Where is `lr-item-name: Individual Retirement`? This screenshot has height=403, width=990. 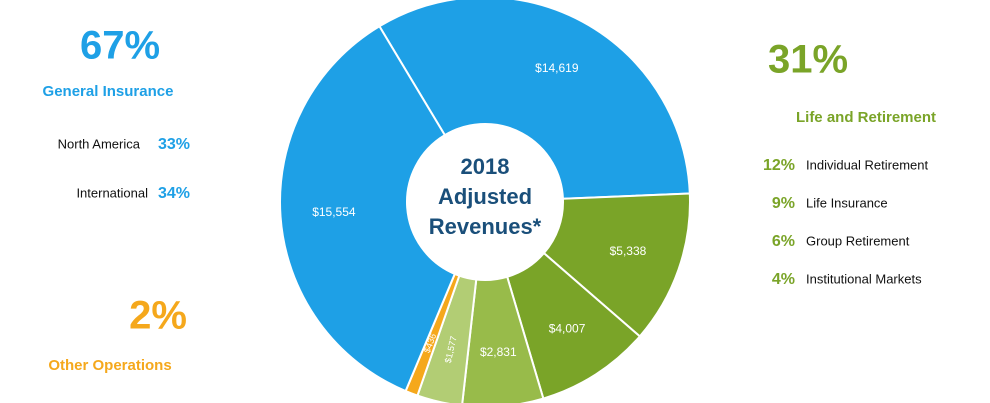
lr-item-name: Individual Retirement is located at coordinates (867, 164).